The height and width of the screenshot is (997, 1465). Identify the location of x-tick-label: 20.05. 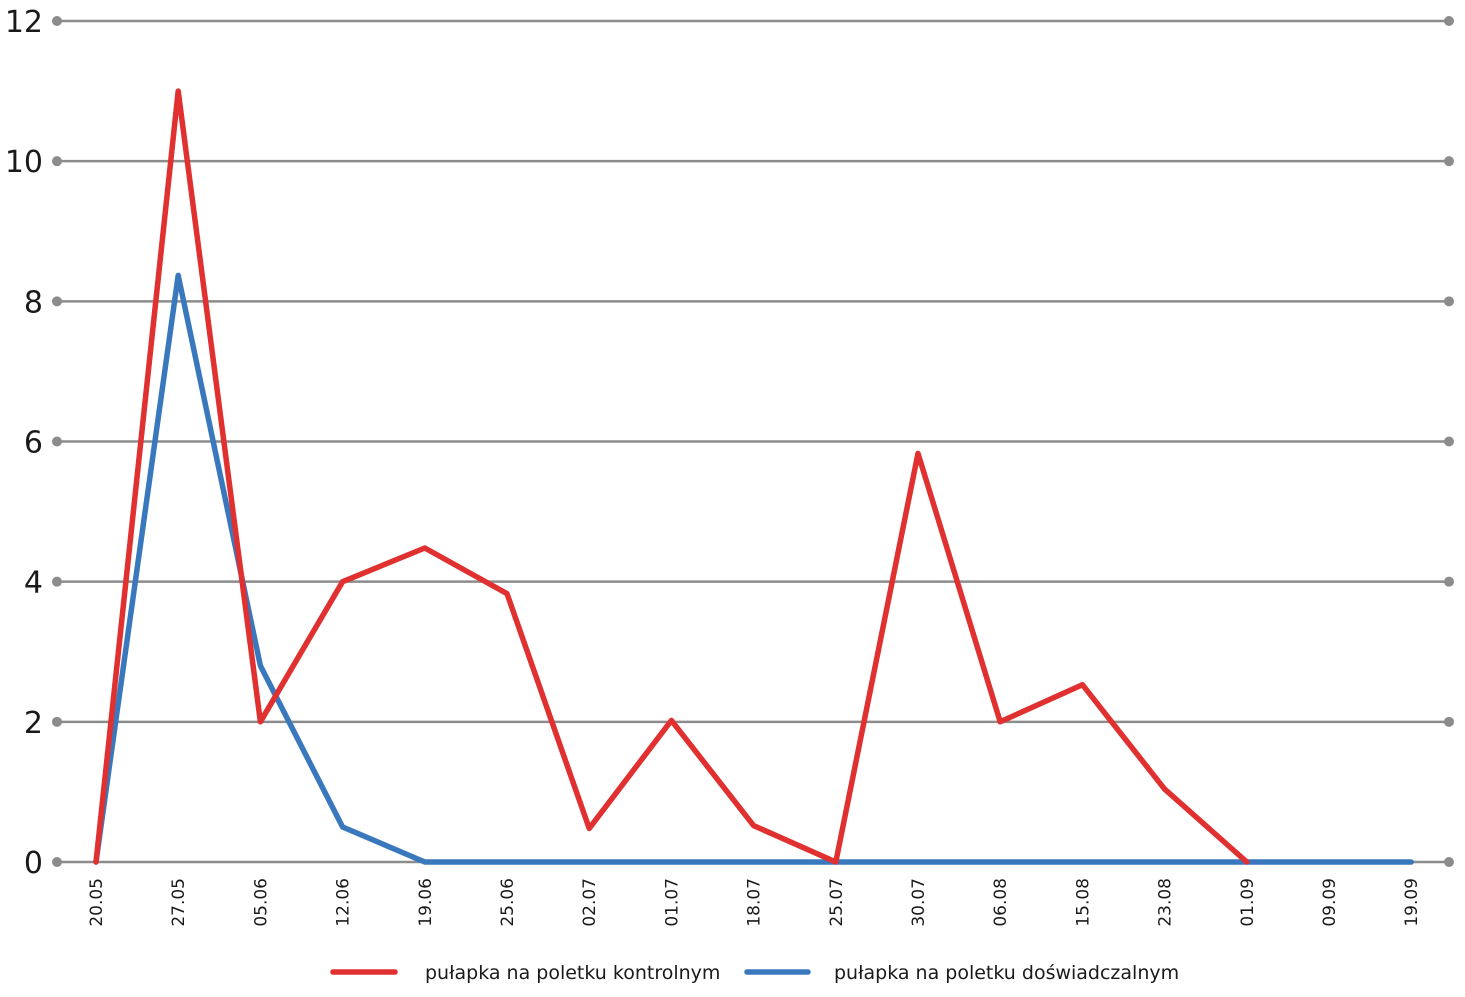
(97, 902).